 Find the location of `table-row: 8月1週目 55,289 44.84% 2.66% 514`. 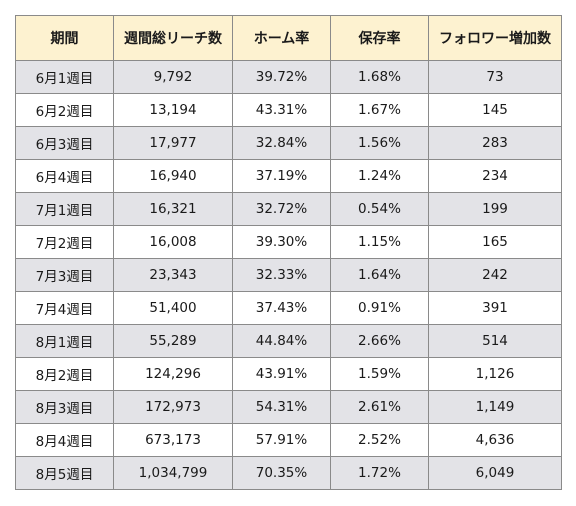

table-row: 8月1週目 55,289 44.84% 2.66% 514 is located at coordinates (288, 341).